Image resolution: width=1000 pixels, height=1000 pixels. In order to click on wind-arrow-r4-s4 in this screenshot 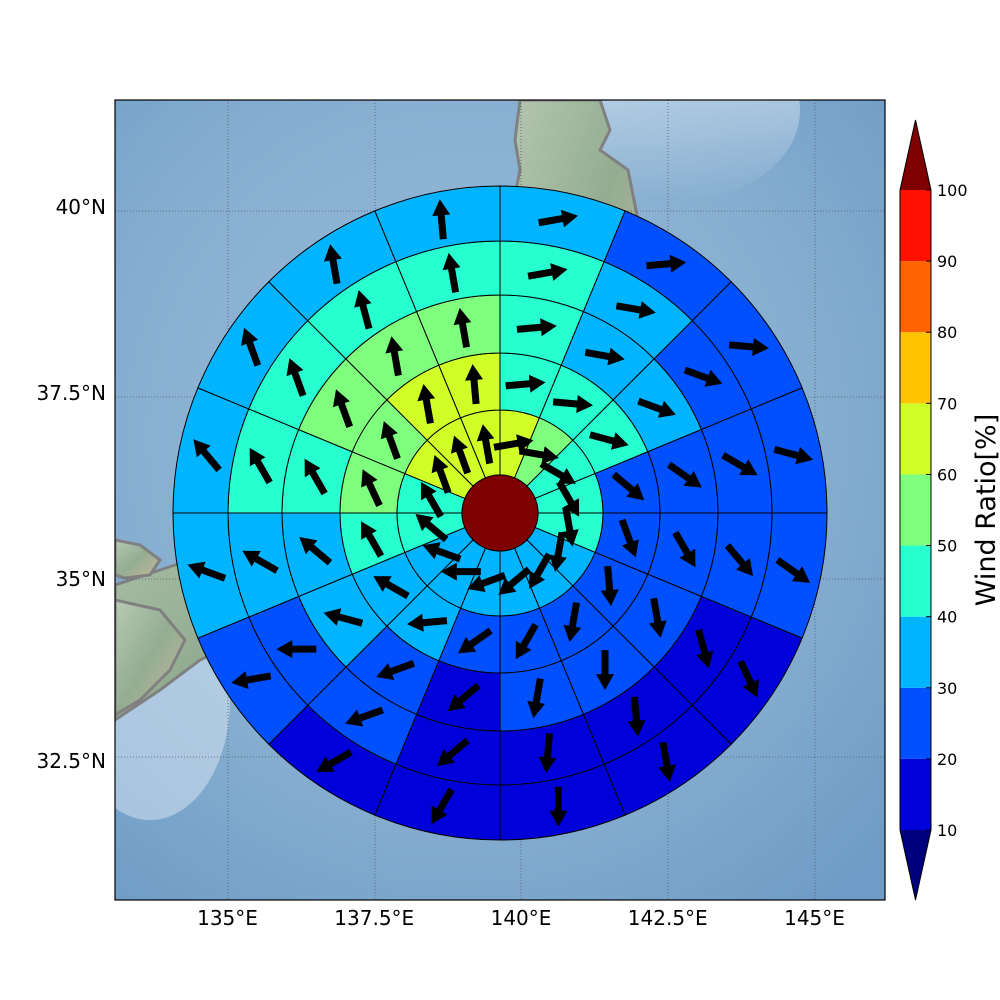, I will do `click(739, 464)`.